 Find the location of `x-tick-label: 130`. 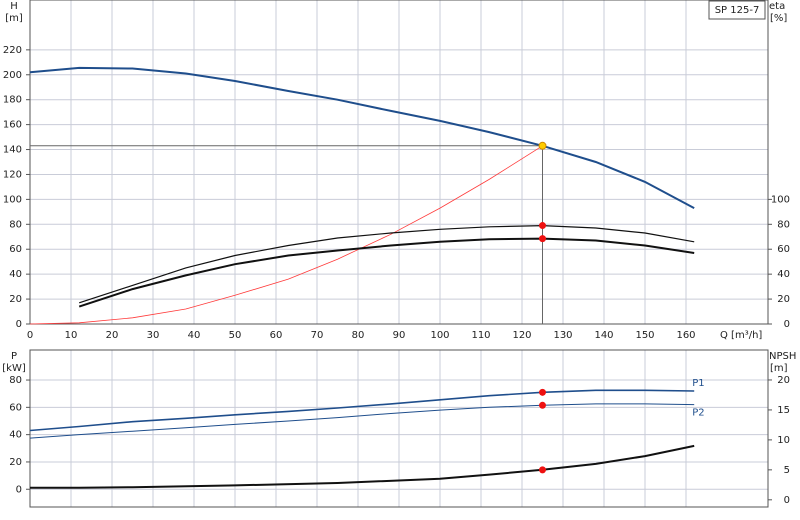

x-tick-label: 130 is located at coordinates (562, 335).